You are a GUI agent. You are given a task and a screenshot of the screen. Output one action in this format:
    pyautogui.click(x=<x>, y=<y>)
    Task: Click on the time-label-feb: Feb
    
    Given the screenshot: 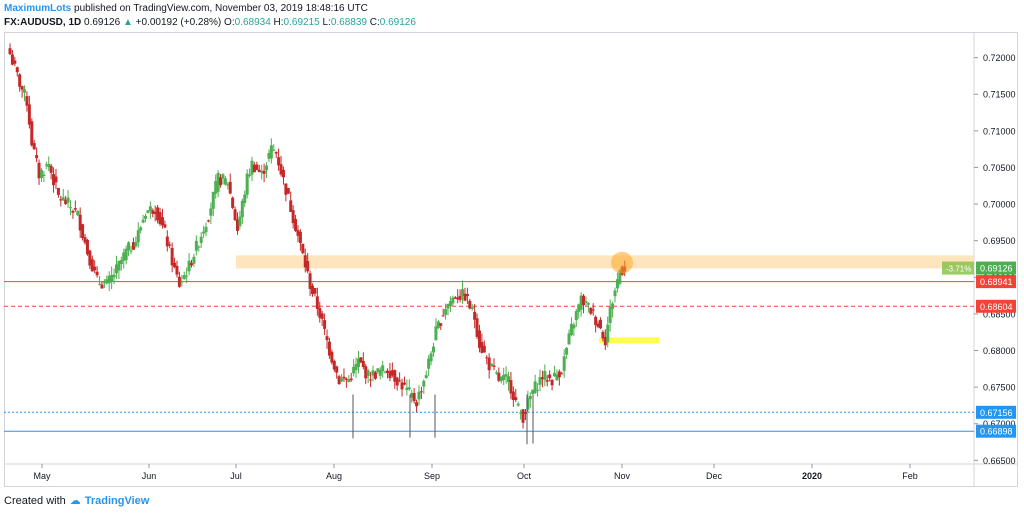 What is the action you would take?
    pyautogui.click(x=910, y=476)
    